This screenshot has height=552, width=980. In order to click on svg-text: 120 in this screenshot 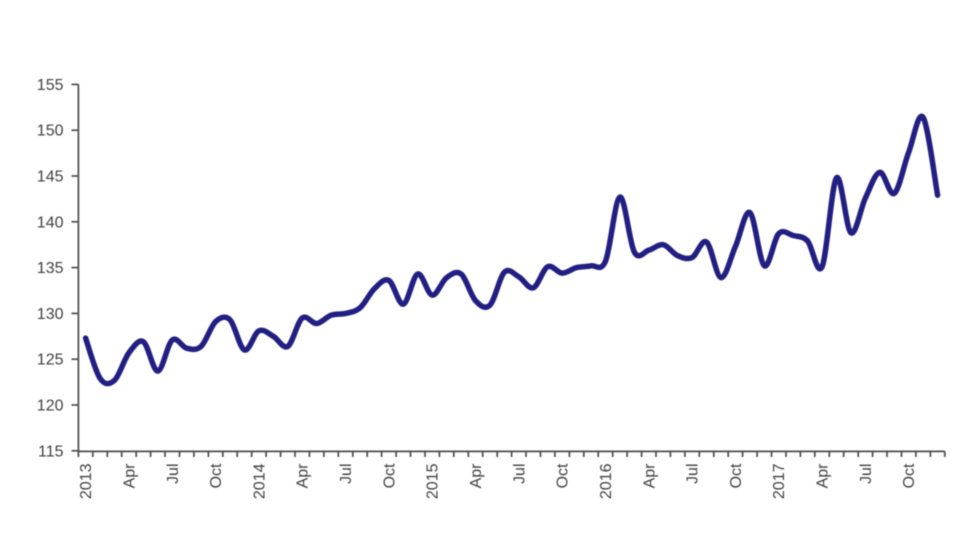, I will do `click(50, 406)`.